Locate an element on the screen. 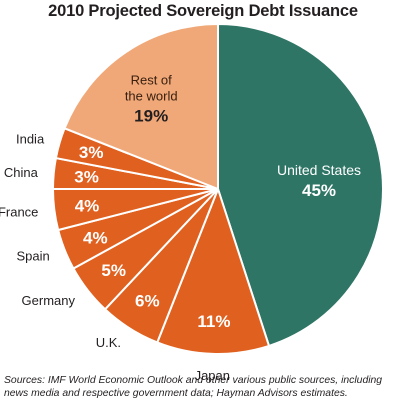 This screenshot has height=406, width=406. slice-label-rest-of-the-world: the world is located at coordinates (151, 96).